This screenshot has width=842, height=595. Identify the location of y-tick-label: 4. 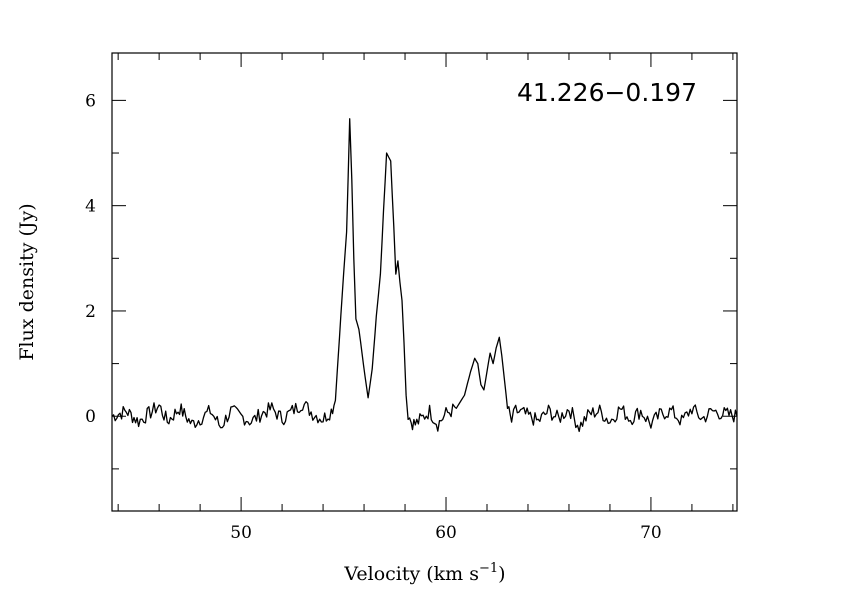
(90, 207).